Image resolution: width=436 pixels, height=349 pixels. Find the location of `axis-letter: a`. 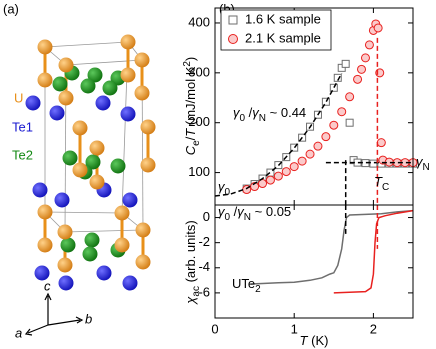

axis-letter: a is located at coordinates (18, 332).